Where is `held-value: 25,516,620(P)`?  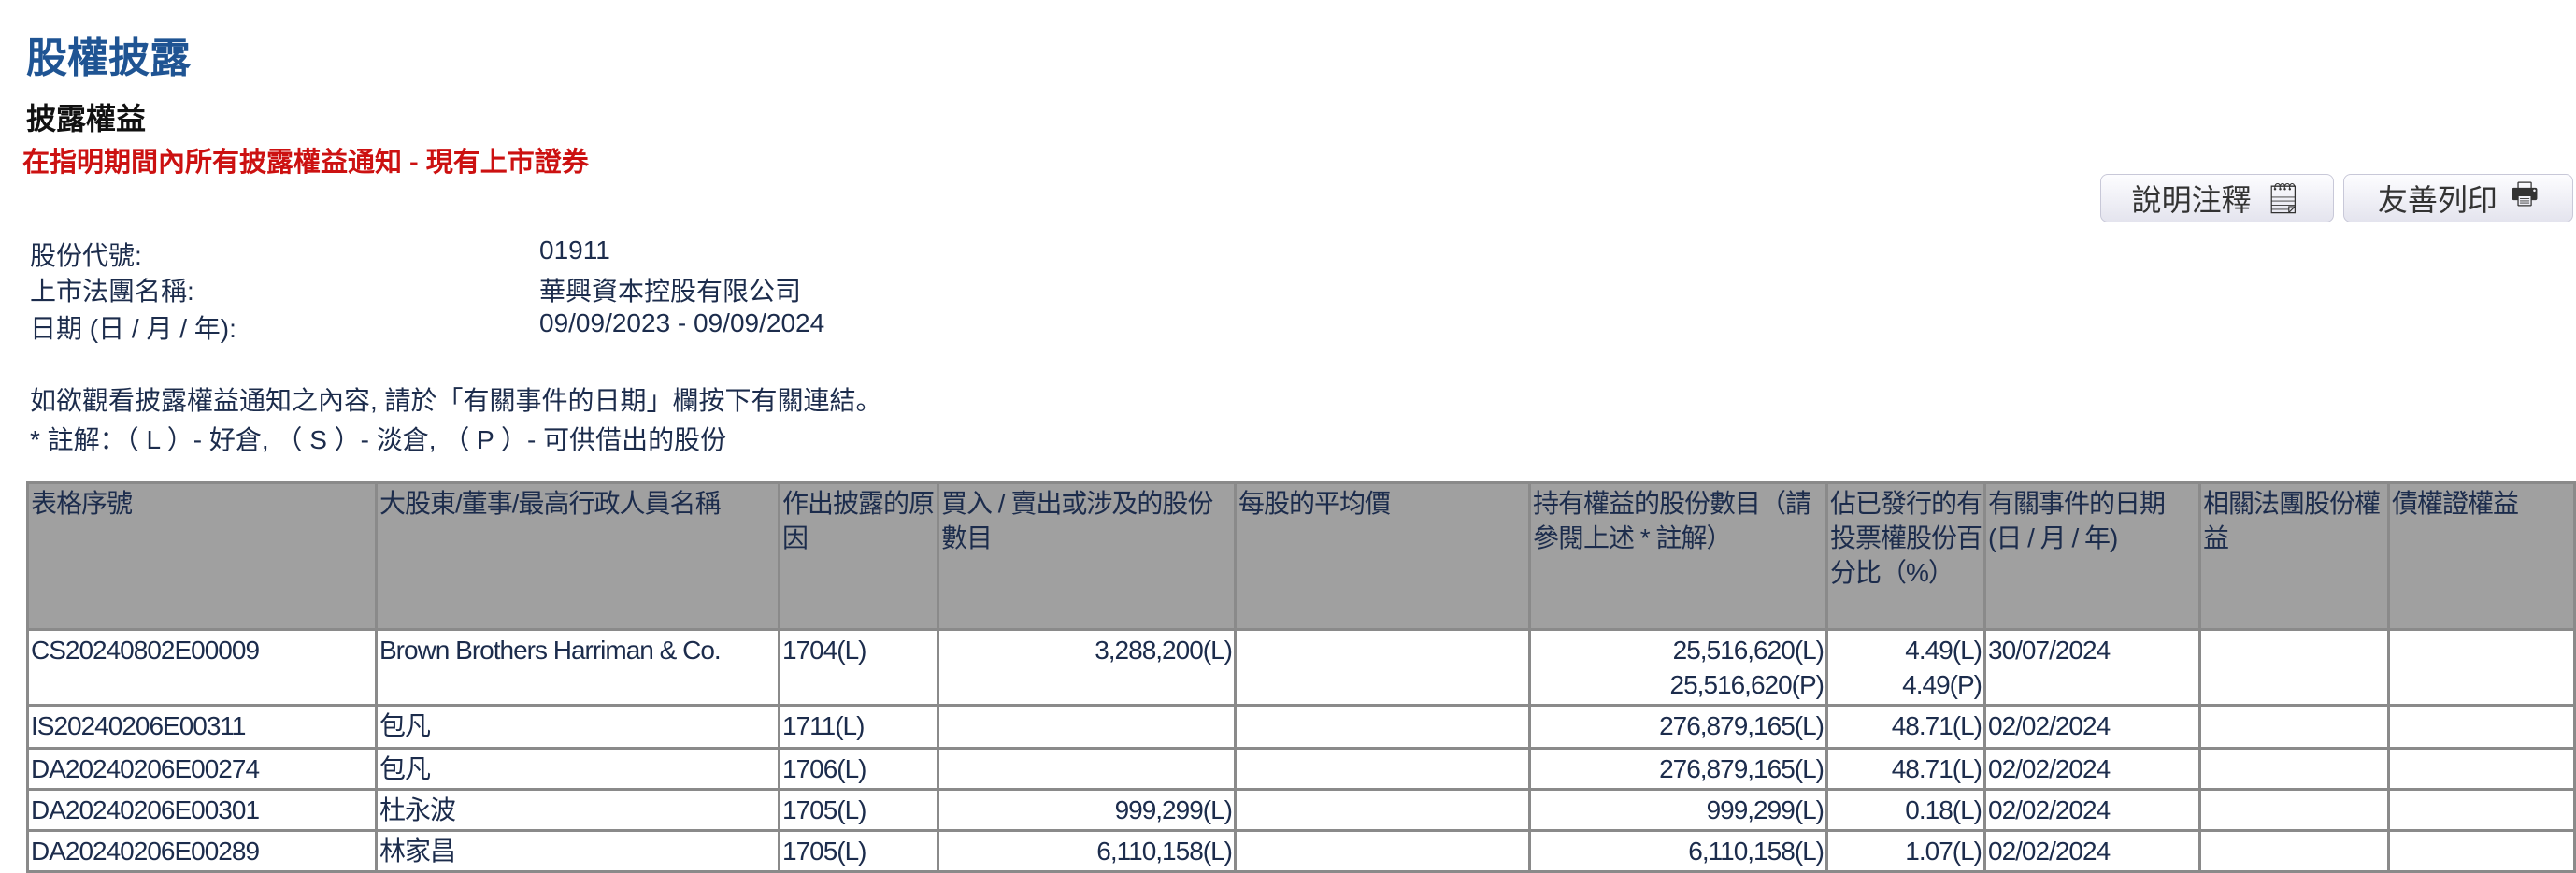
held-value: 25,516,620(P) is located at coordinates (1747, 684).